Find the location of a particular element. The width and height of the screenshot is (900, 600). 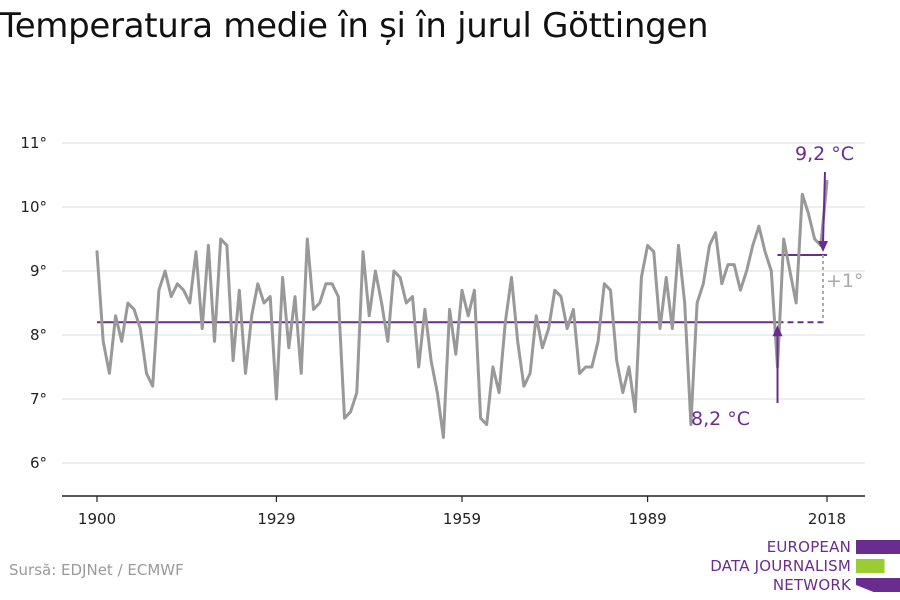

arrow-up-icon is located at coordinates (777, 331).